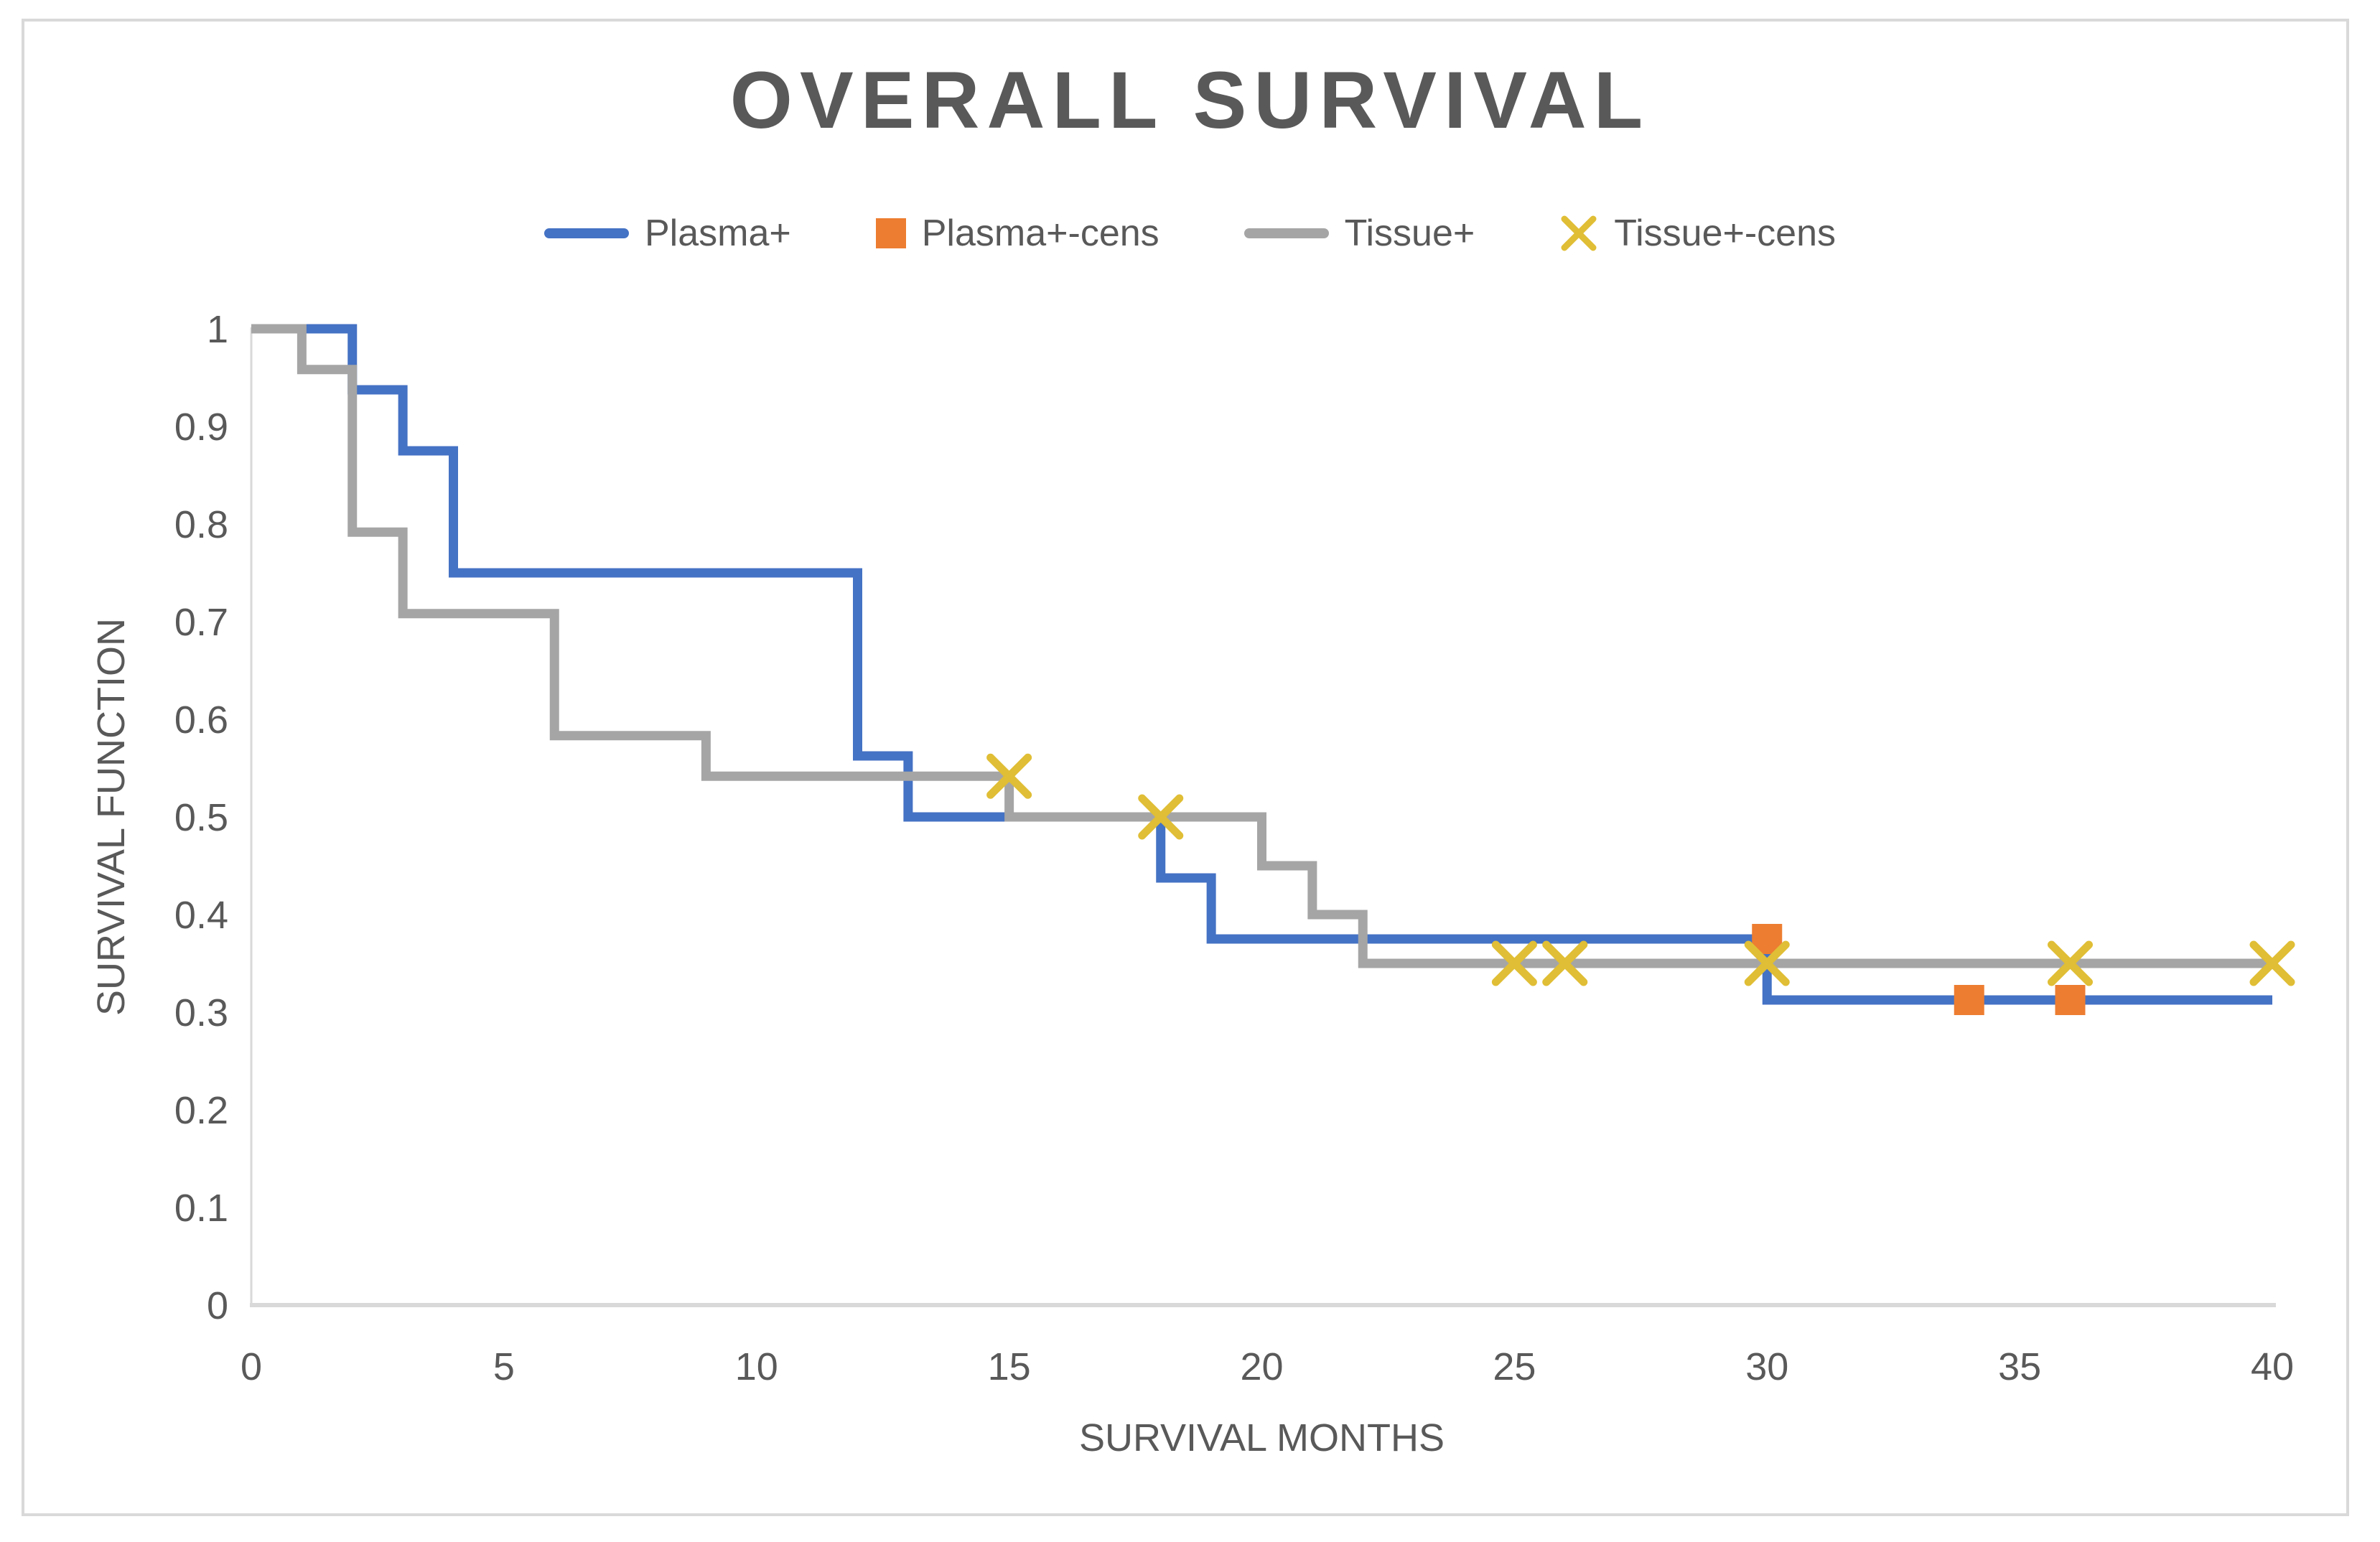 The image size is (2380, 1542). What do you see at coordinates (890, 233) in the screenshot?
I see `legend-square-marker-icon` at bounding box center [890, 233].